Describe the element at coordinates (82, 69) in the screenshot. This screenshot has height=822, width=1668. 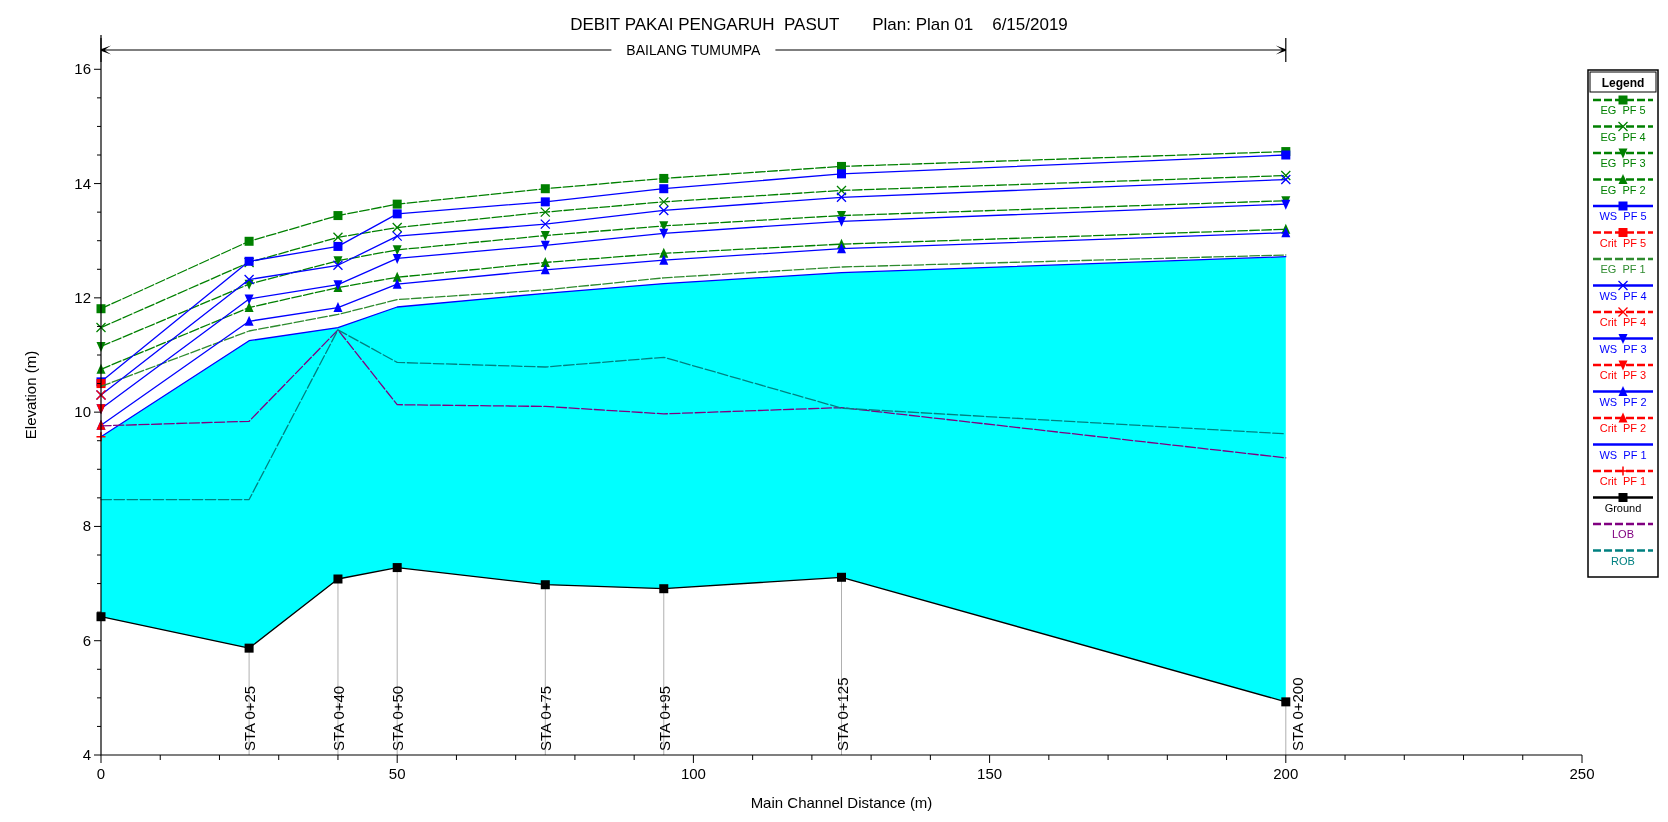
I see `y-tick-label: 16` at that location.